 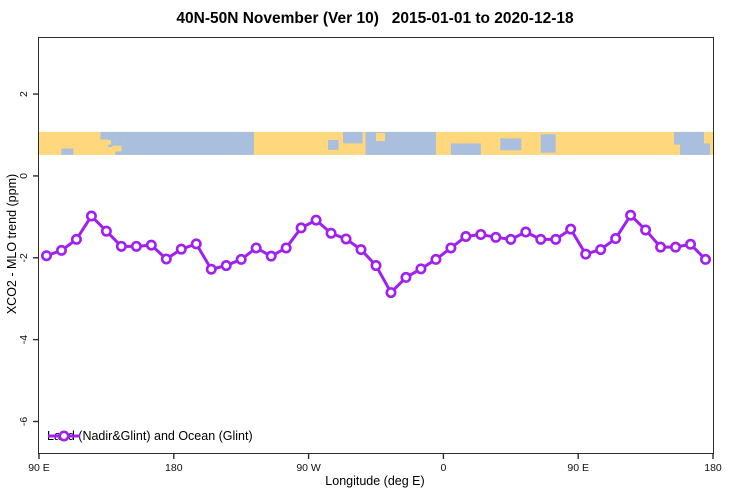 What do you see at coordinates (375, 481) in the screenshot?
I see `x-axis-label: Longitude (deg E)` at bounding box center [375, 481].